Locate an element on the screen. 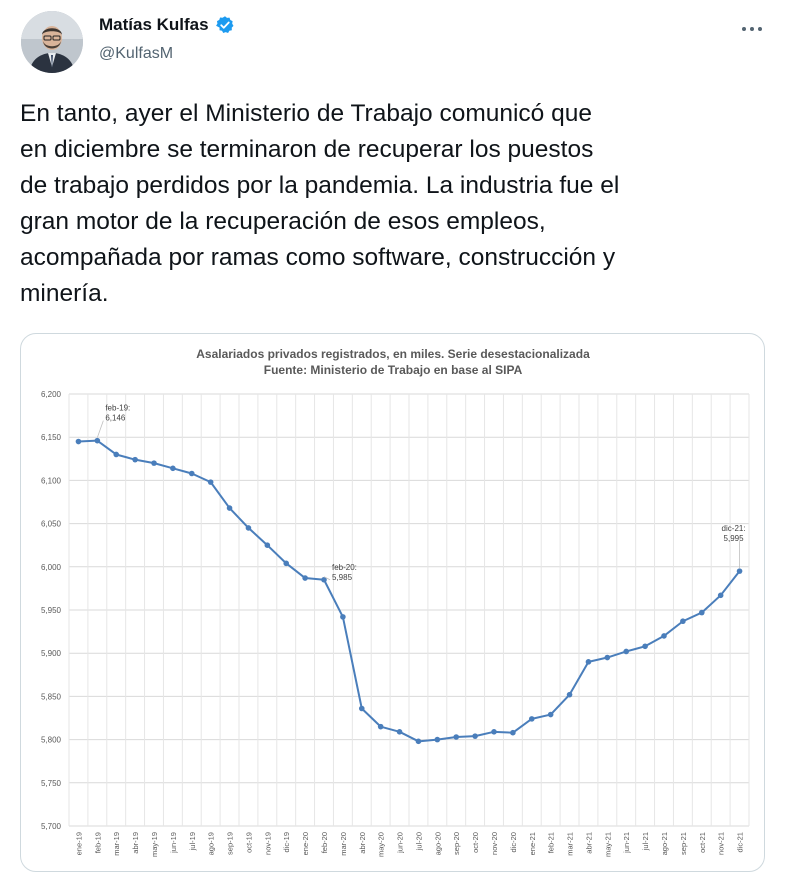  y-tick-label: 5,950 is located at coordinates (51, 610).